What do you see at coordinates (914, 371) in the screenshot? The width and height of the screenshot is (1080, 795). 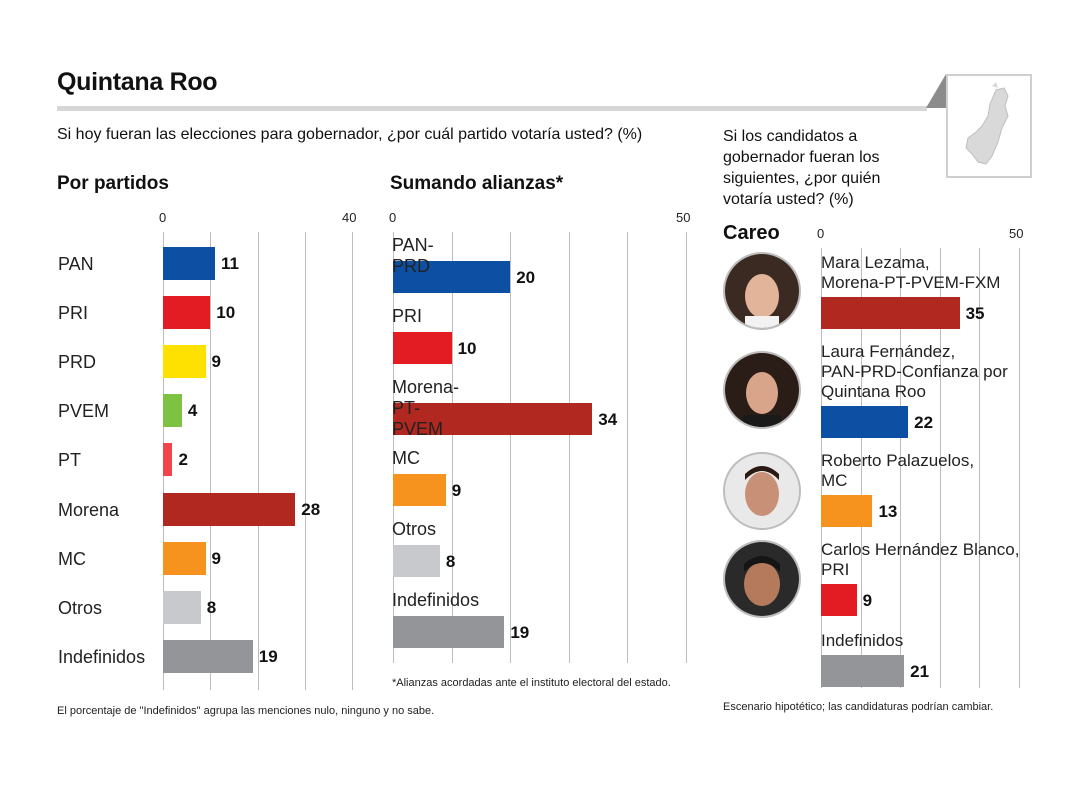 I see `category-label: PAN-PRD-Confianza por` at bounding box center [914, 371].